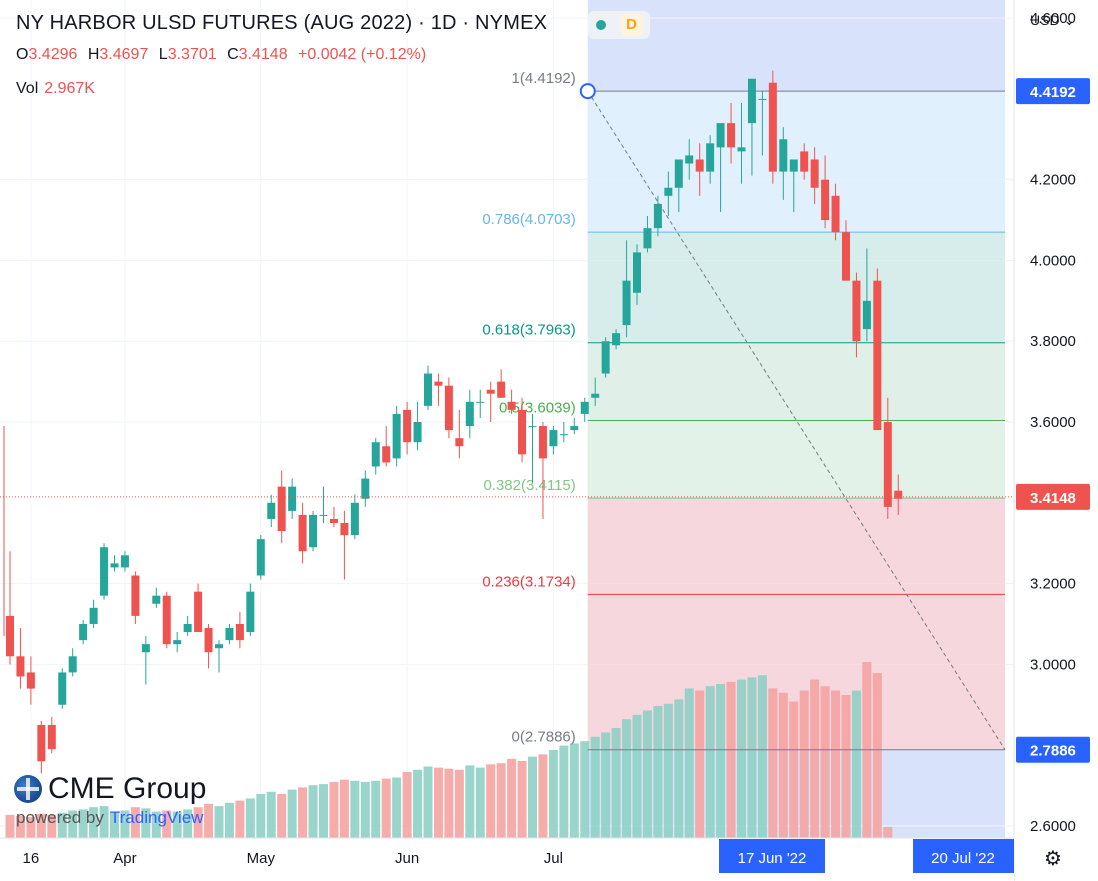 The height and width of the screenshot is (881, 1098). What do you see at coordinates (28, 789) in the screenshot?
I see `globe-icon` at bounding box center [28, 789].